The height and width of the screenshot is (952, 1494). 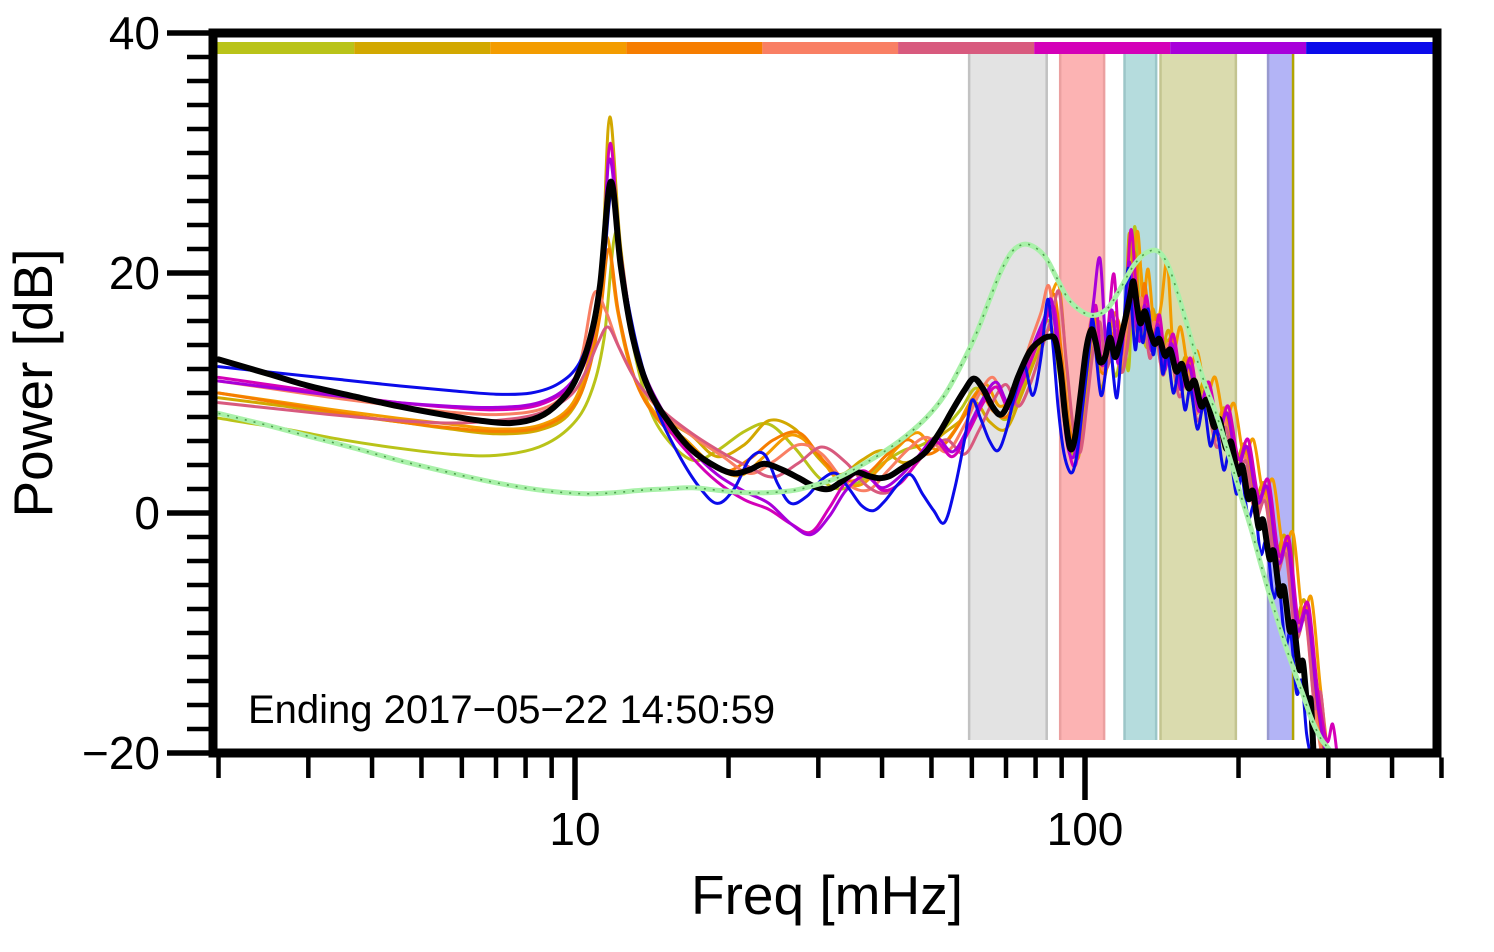 I want to click on timestamp-annotation: Ending 2017−05−22 14:50:59, so click(x=512, y=710).